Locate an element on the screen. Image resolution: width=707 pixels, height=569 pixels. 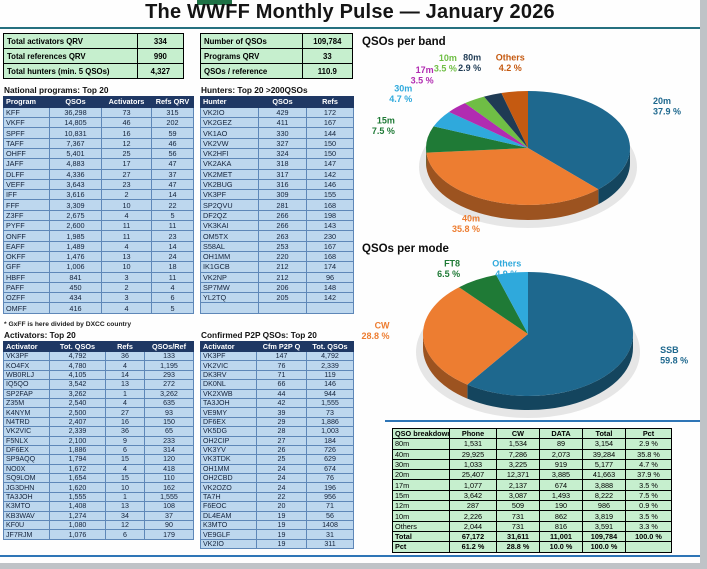
table-cell: SP2QVU is located at coordinates (229, 205).